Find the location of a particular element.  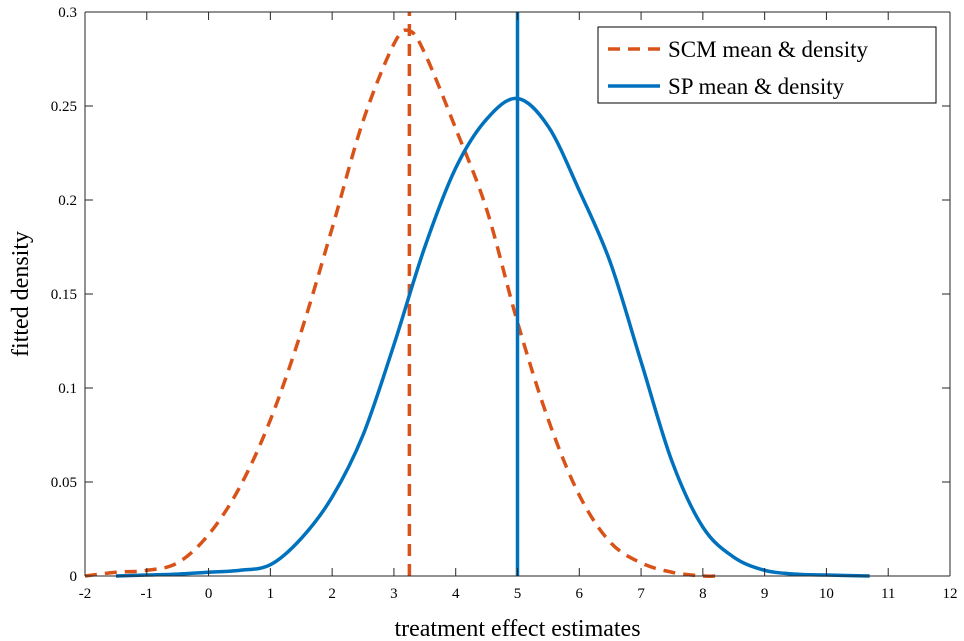

x-tick-label: 1 is located at coordinates (271, 594).